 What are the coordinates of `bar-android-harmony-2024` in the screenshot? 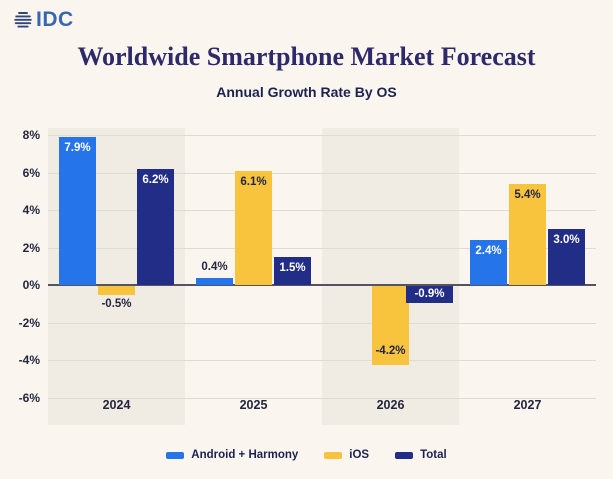 It's located at (77, 210).